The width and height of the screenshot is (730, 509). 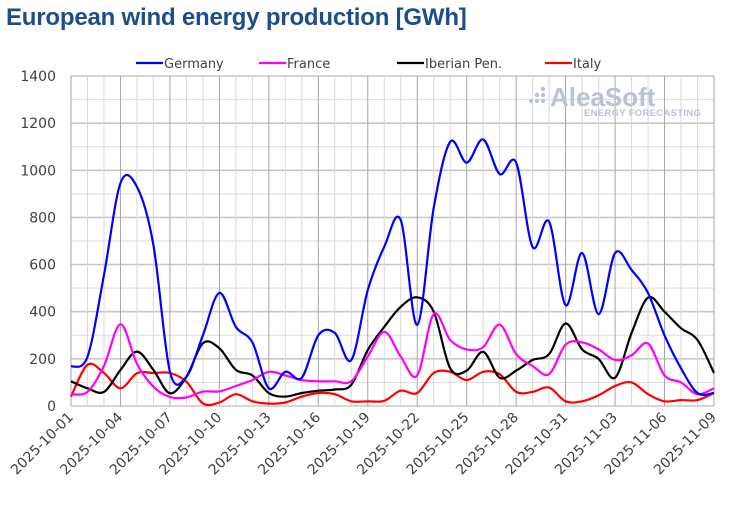 I want to click on legend: Germany France Iberian Pen. Italy, so click(x=369, y=64).